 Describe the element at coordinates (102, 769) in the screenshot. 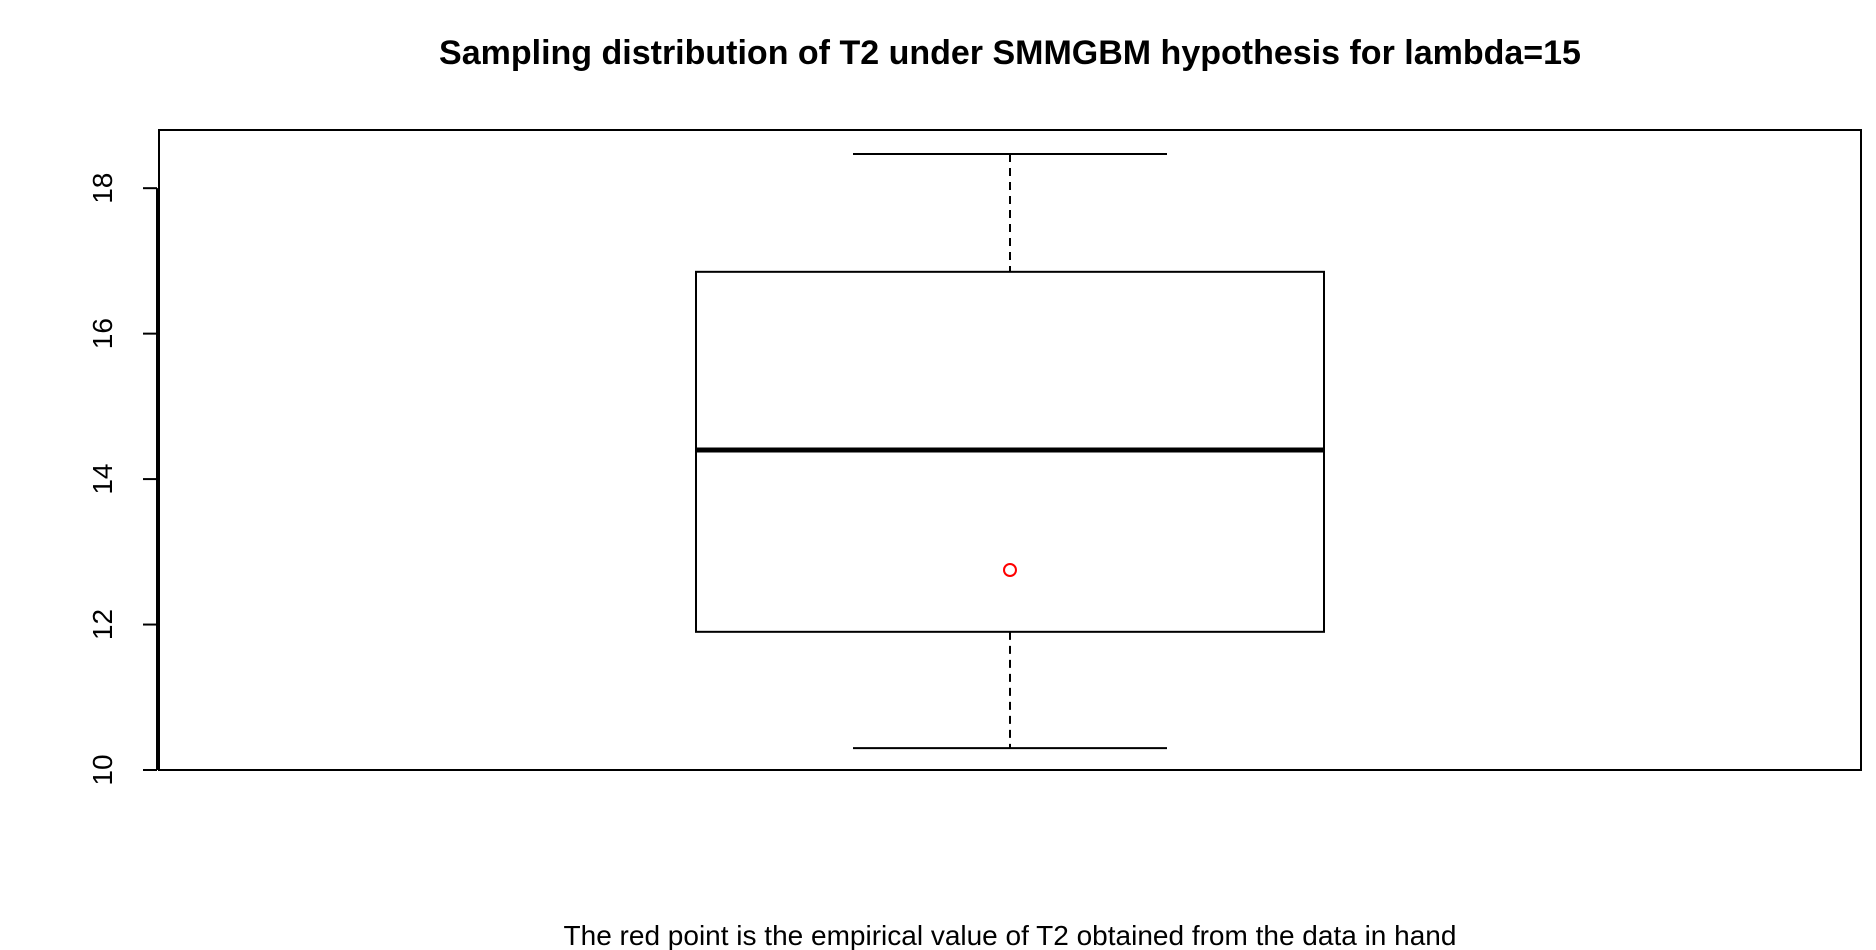

I see `y-tick-label: 10` at that location.